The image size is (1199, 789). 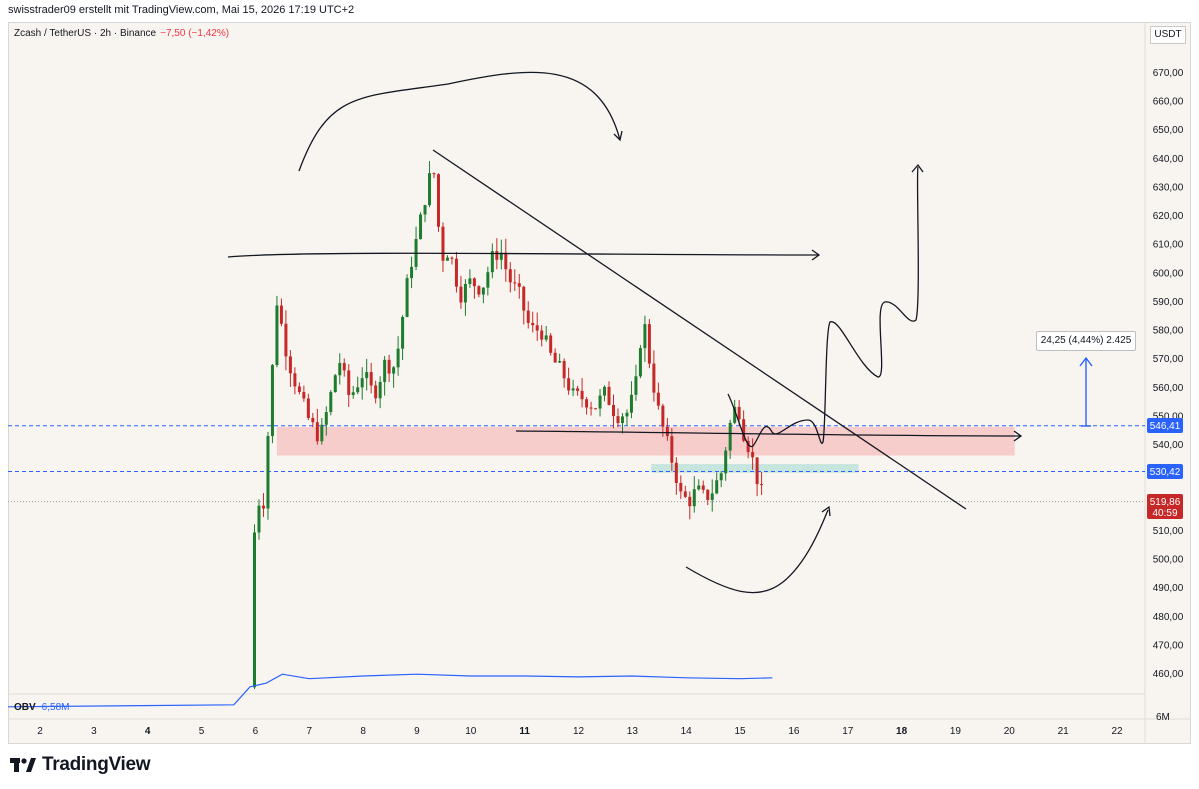 What do you see at coordinates (1086, 391) in the screenshot?
I see `measure-tool` at bounding box center [1086, 391].